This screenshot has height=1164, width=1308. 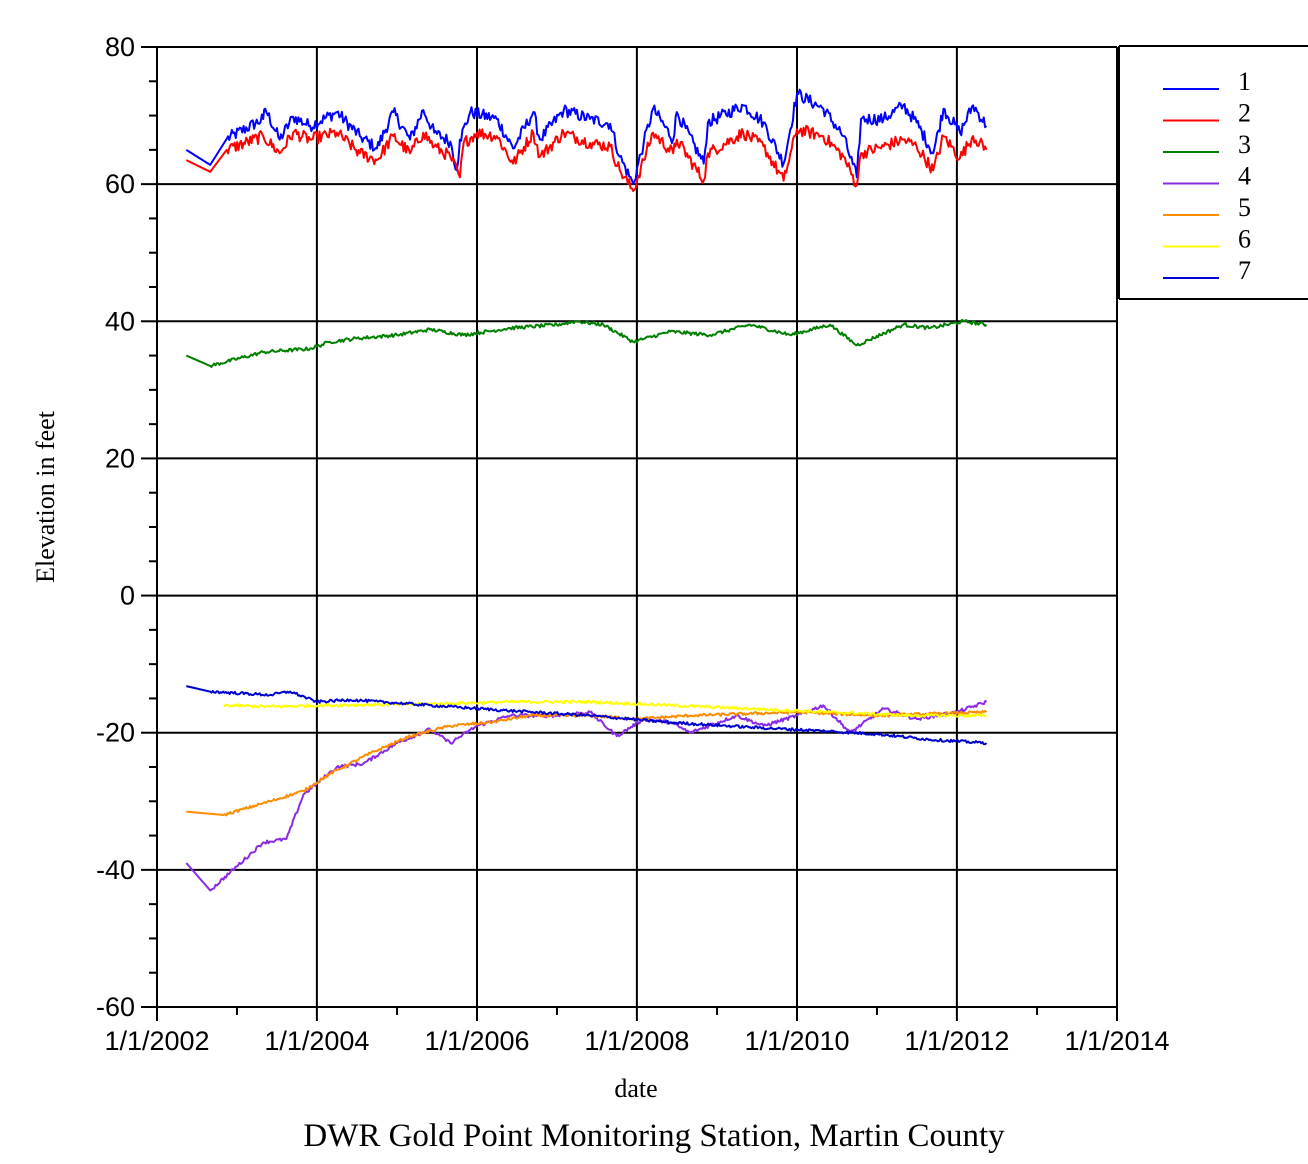 I want to click on y-tick-label: 60, so click(x=120, y=184).